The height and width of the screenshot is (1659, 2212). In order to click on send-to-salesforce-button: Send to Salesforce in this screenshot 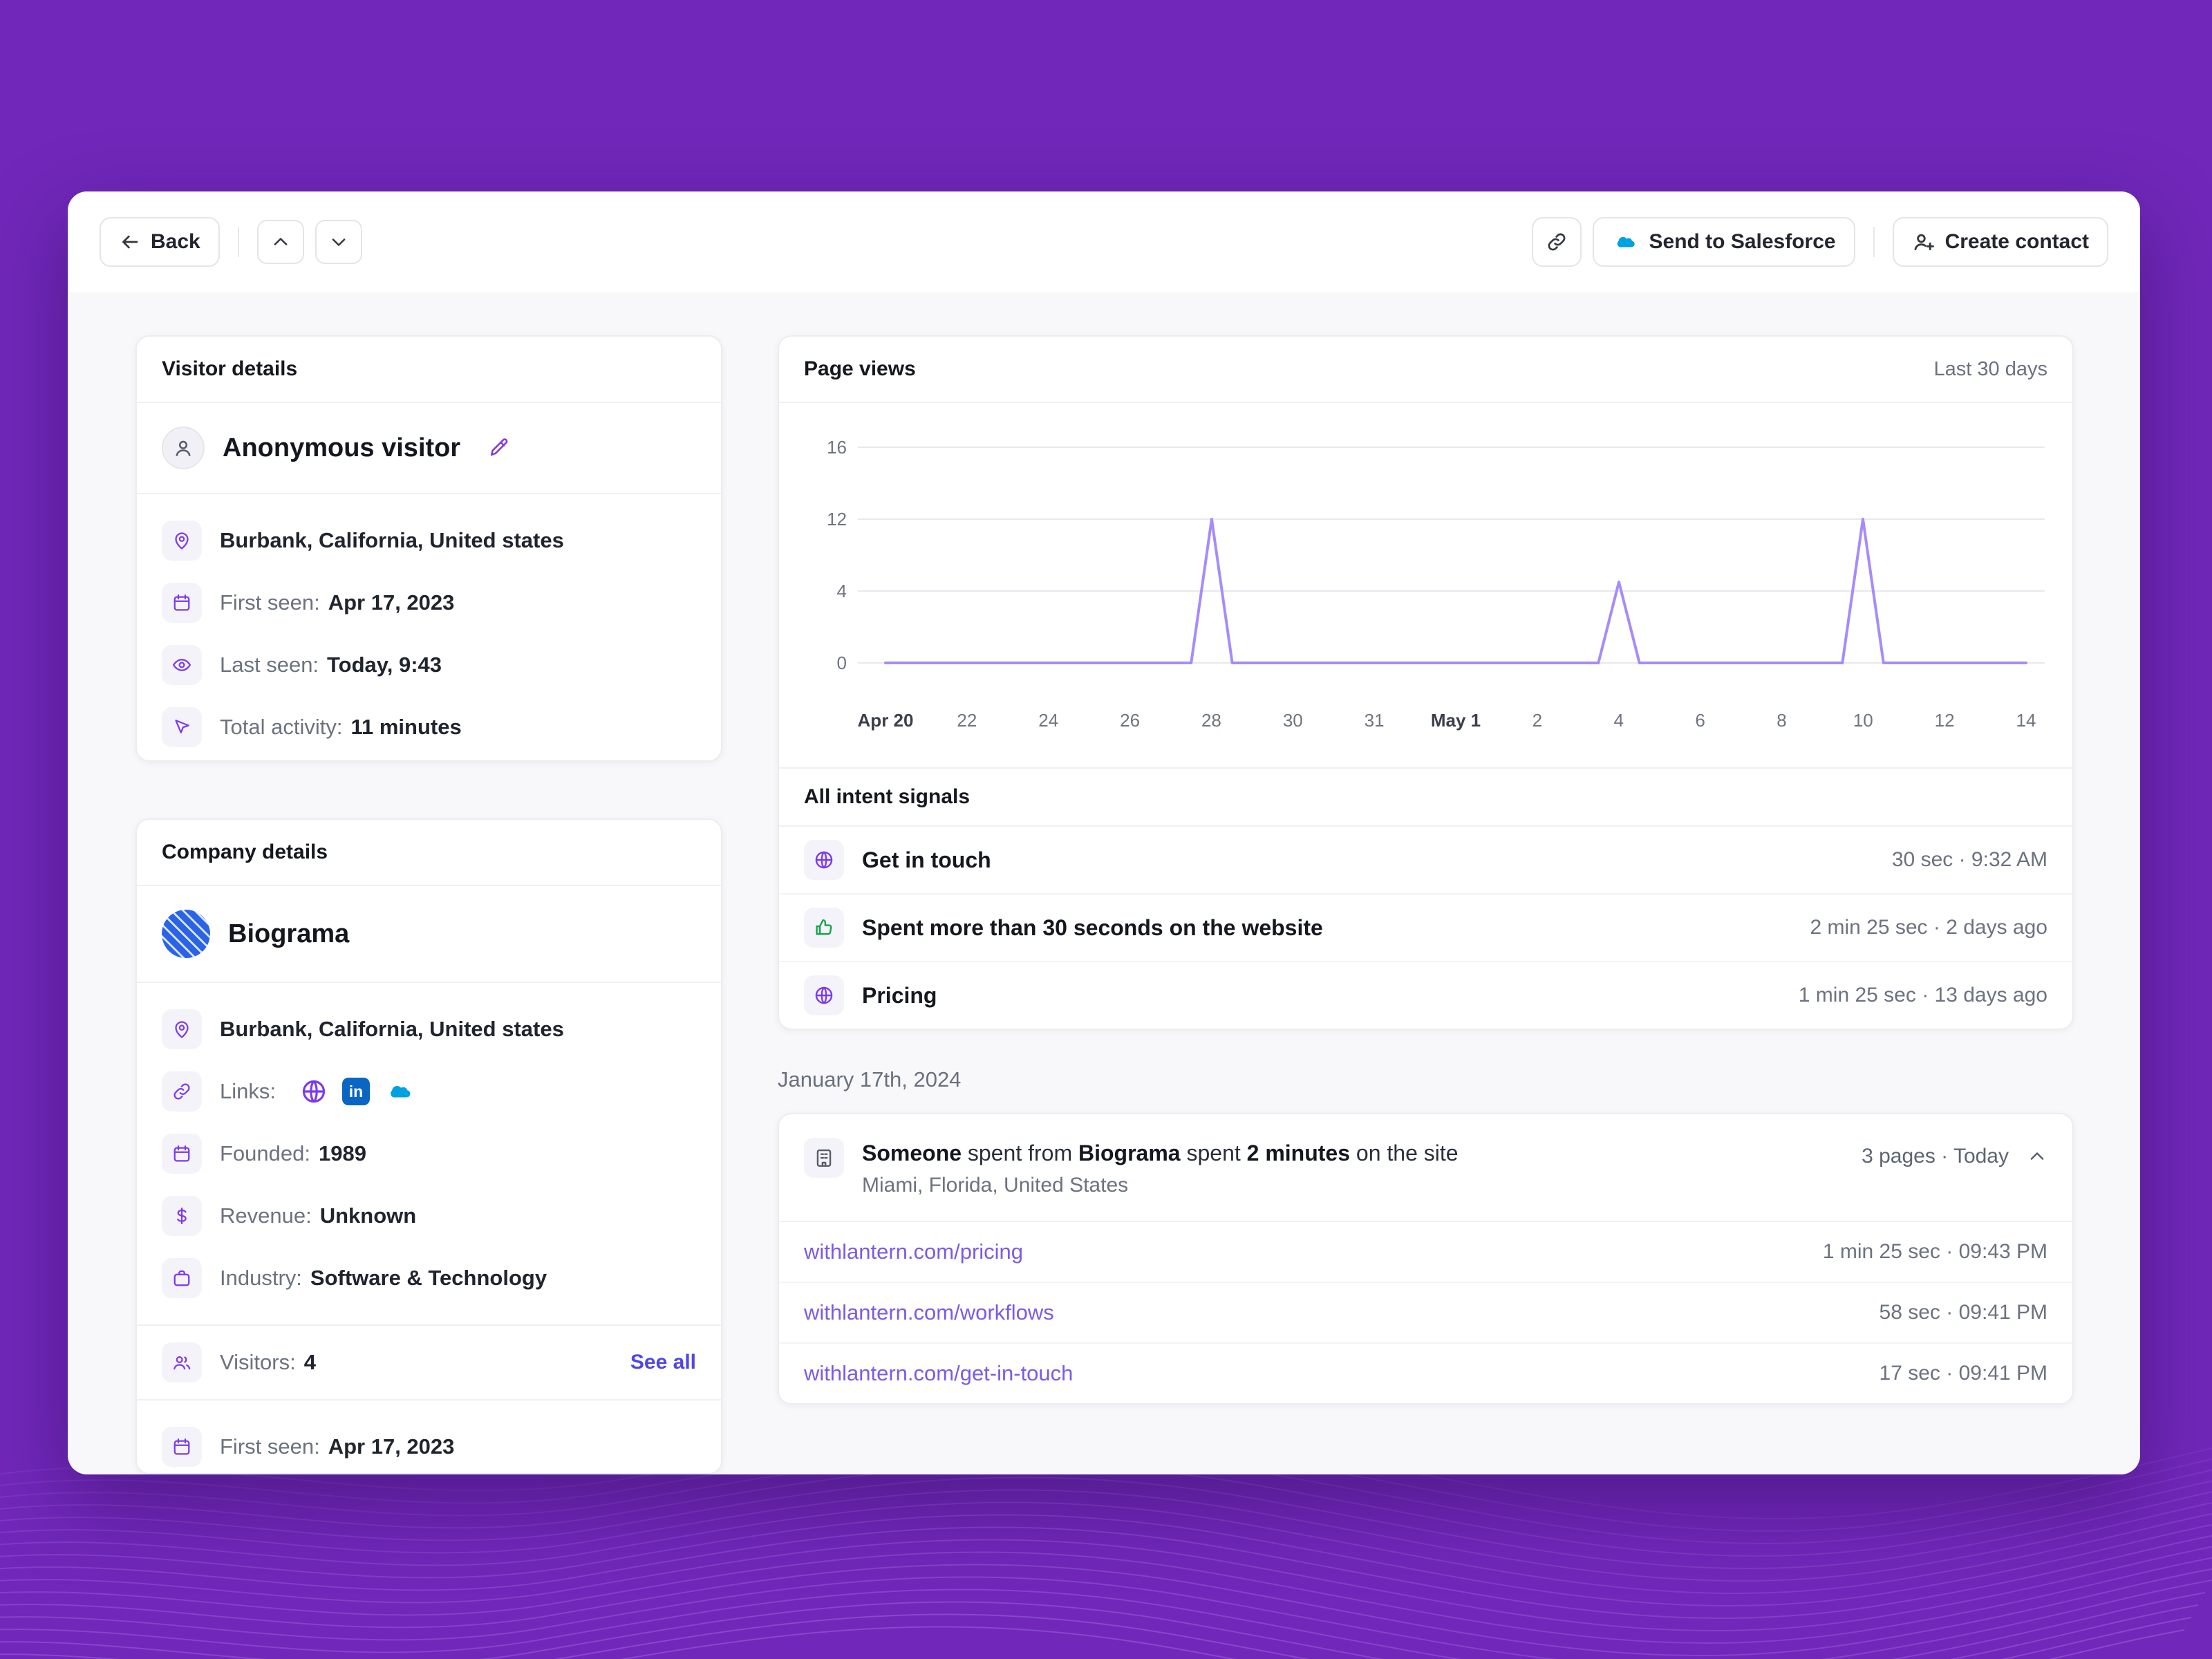, I will do `click(1723, 242)`.